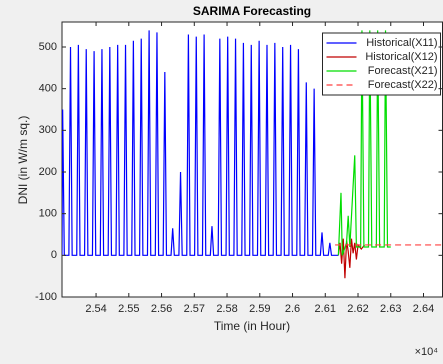 The width and height of the screenshot is (443, 364). What do you see at coordinates (48, 172) in the screenshot?
I see `y-tick-label: 200` at bounding box center [48, 172].